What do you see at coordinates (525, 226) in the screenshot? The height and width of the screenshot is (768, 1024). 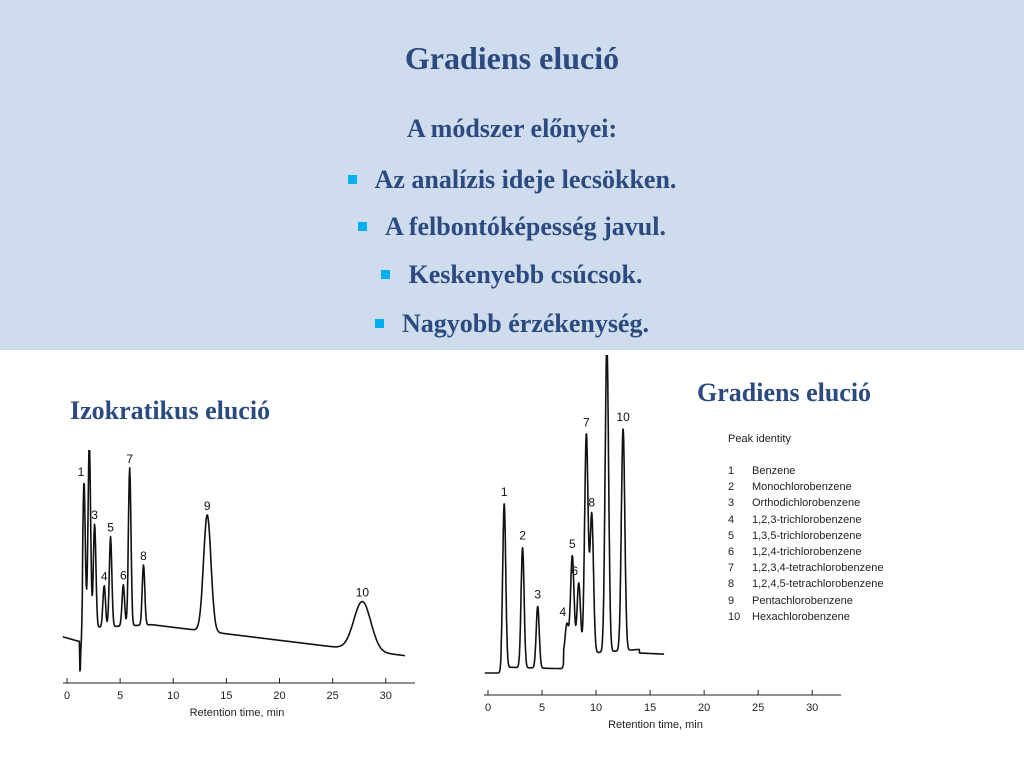 I see `bullet-text: A felbontóképesség javul.` at bounding box center [525, 226].